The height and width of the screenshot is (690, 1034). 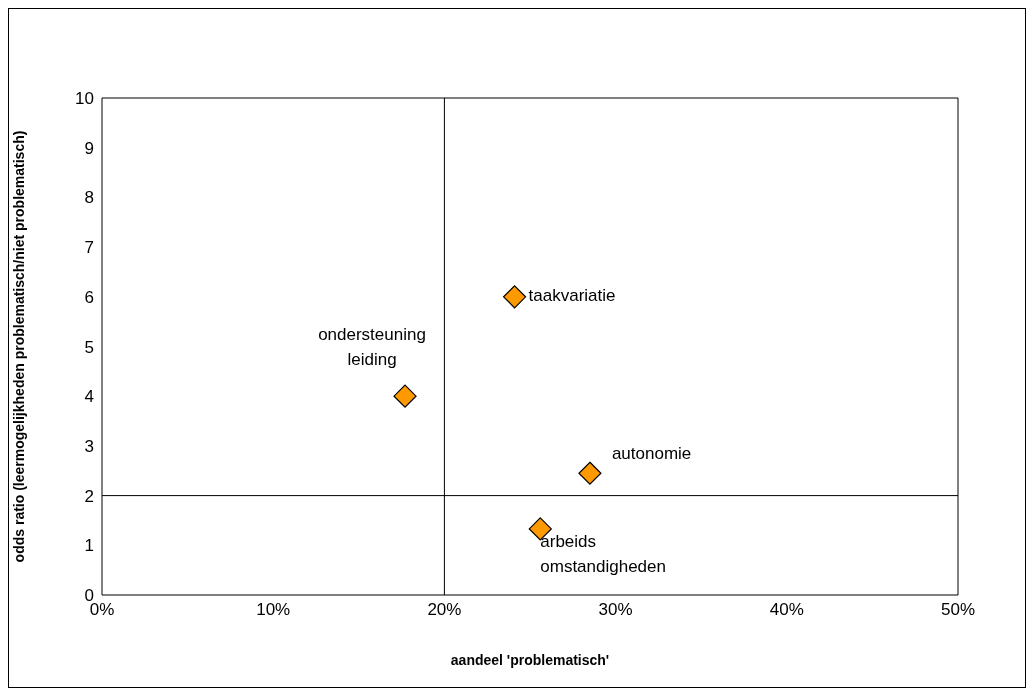 What do you see at coordinates (651, 454) in the screenshot?
I see `annotation: autonomie` at bounding box center [651, 454].